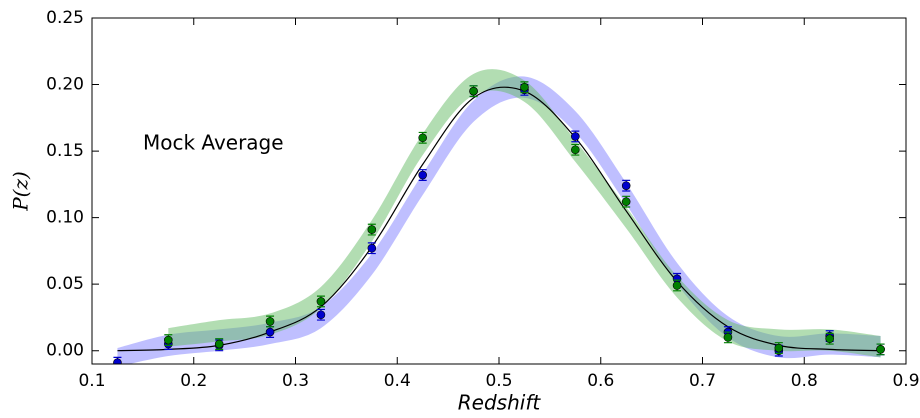 The width and height of the screenshot is (920, 418). Describe the element at coordinates (213, 143) in the screenshot. I see `annotation: Mock Average` at that location.